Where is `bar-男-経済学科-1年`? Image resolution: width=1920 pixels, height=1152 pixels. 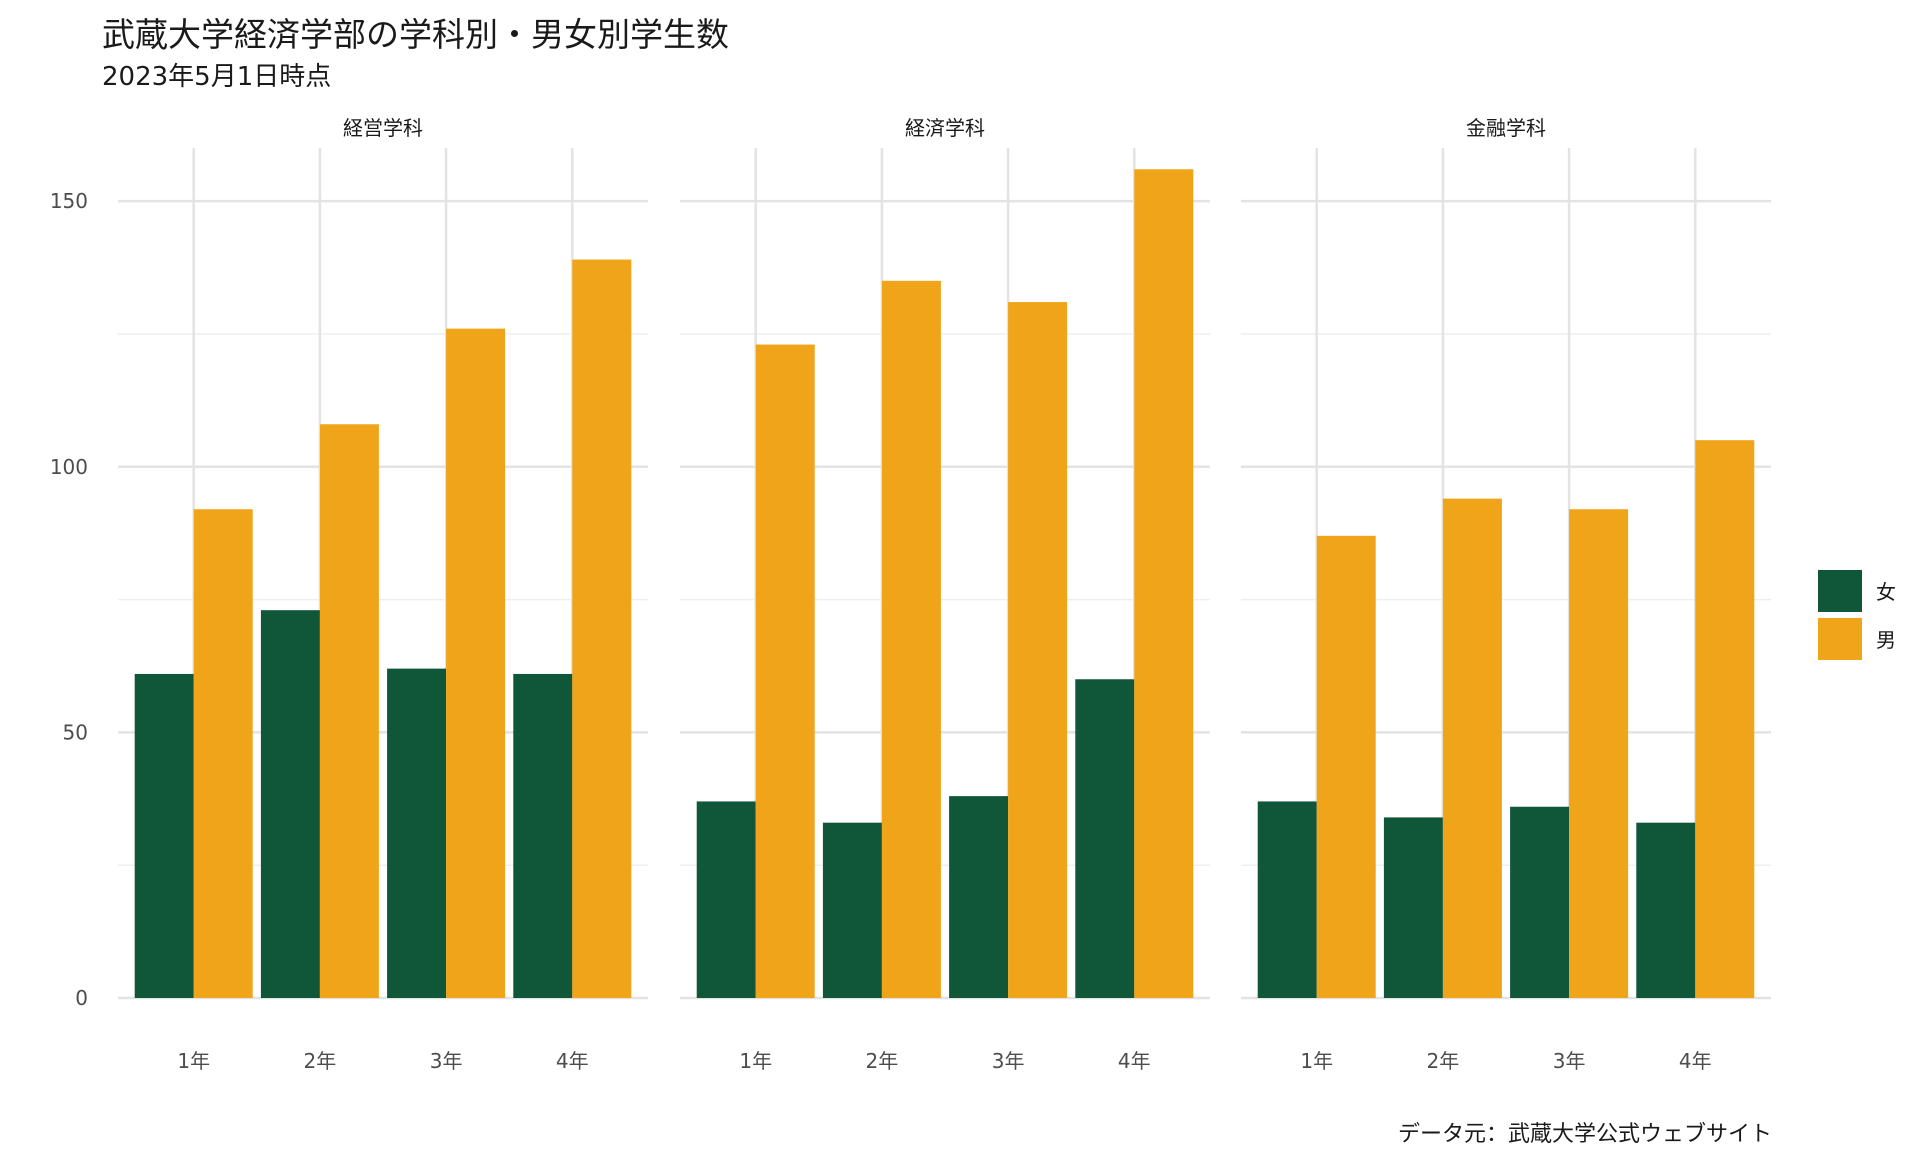
bar-男-経済学科-1年 is located at coordinates (785, 671).